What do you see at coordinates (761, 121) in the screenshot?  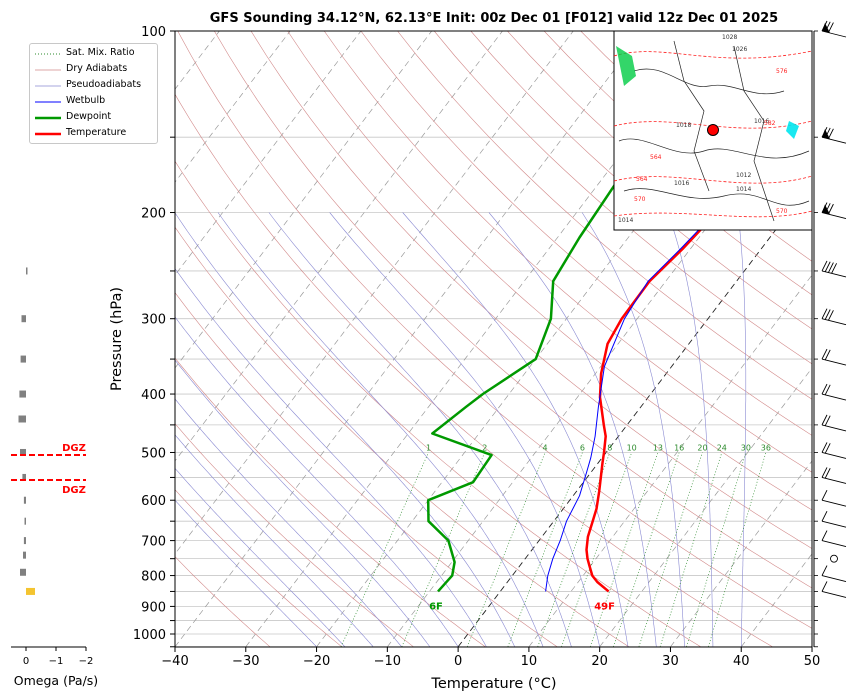 I see `isobar-label: 1016` at bounding box center [761, 121].